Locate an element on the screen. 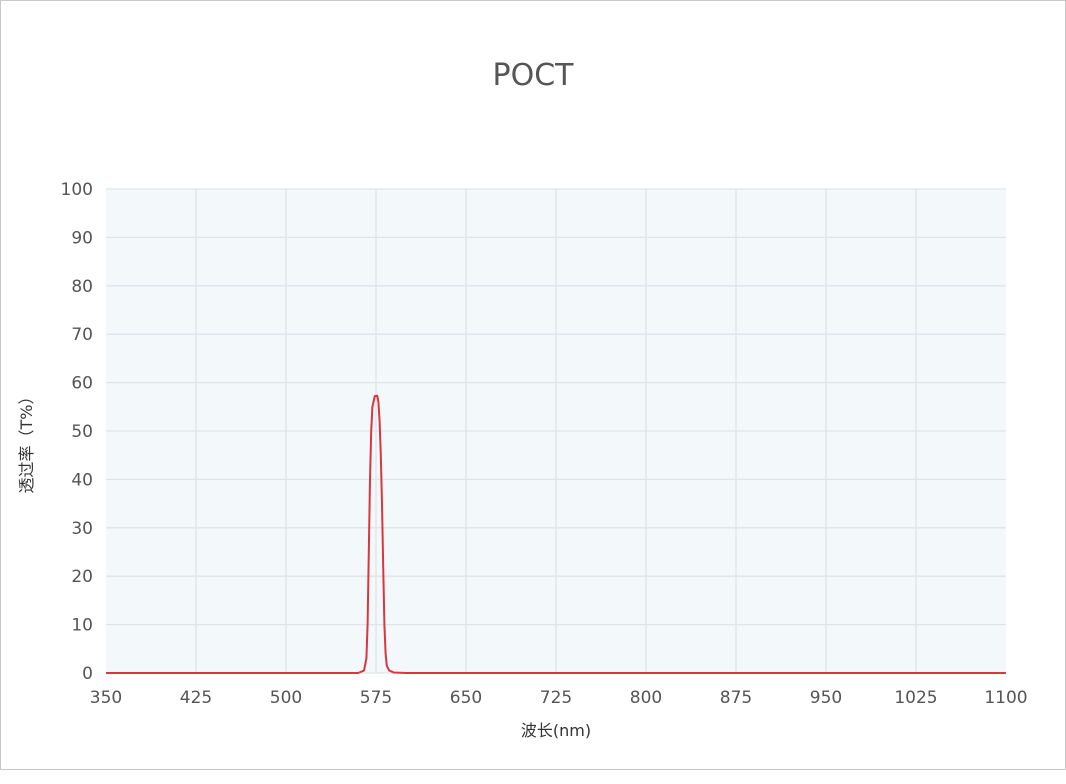 Image resolution: width=1066 pixels, height=784 pixels. x-tick-label: 575 is located at coordinates (376, 698).